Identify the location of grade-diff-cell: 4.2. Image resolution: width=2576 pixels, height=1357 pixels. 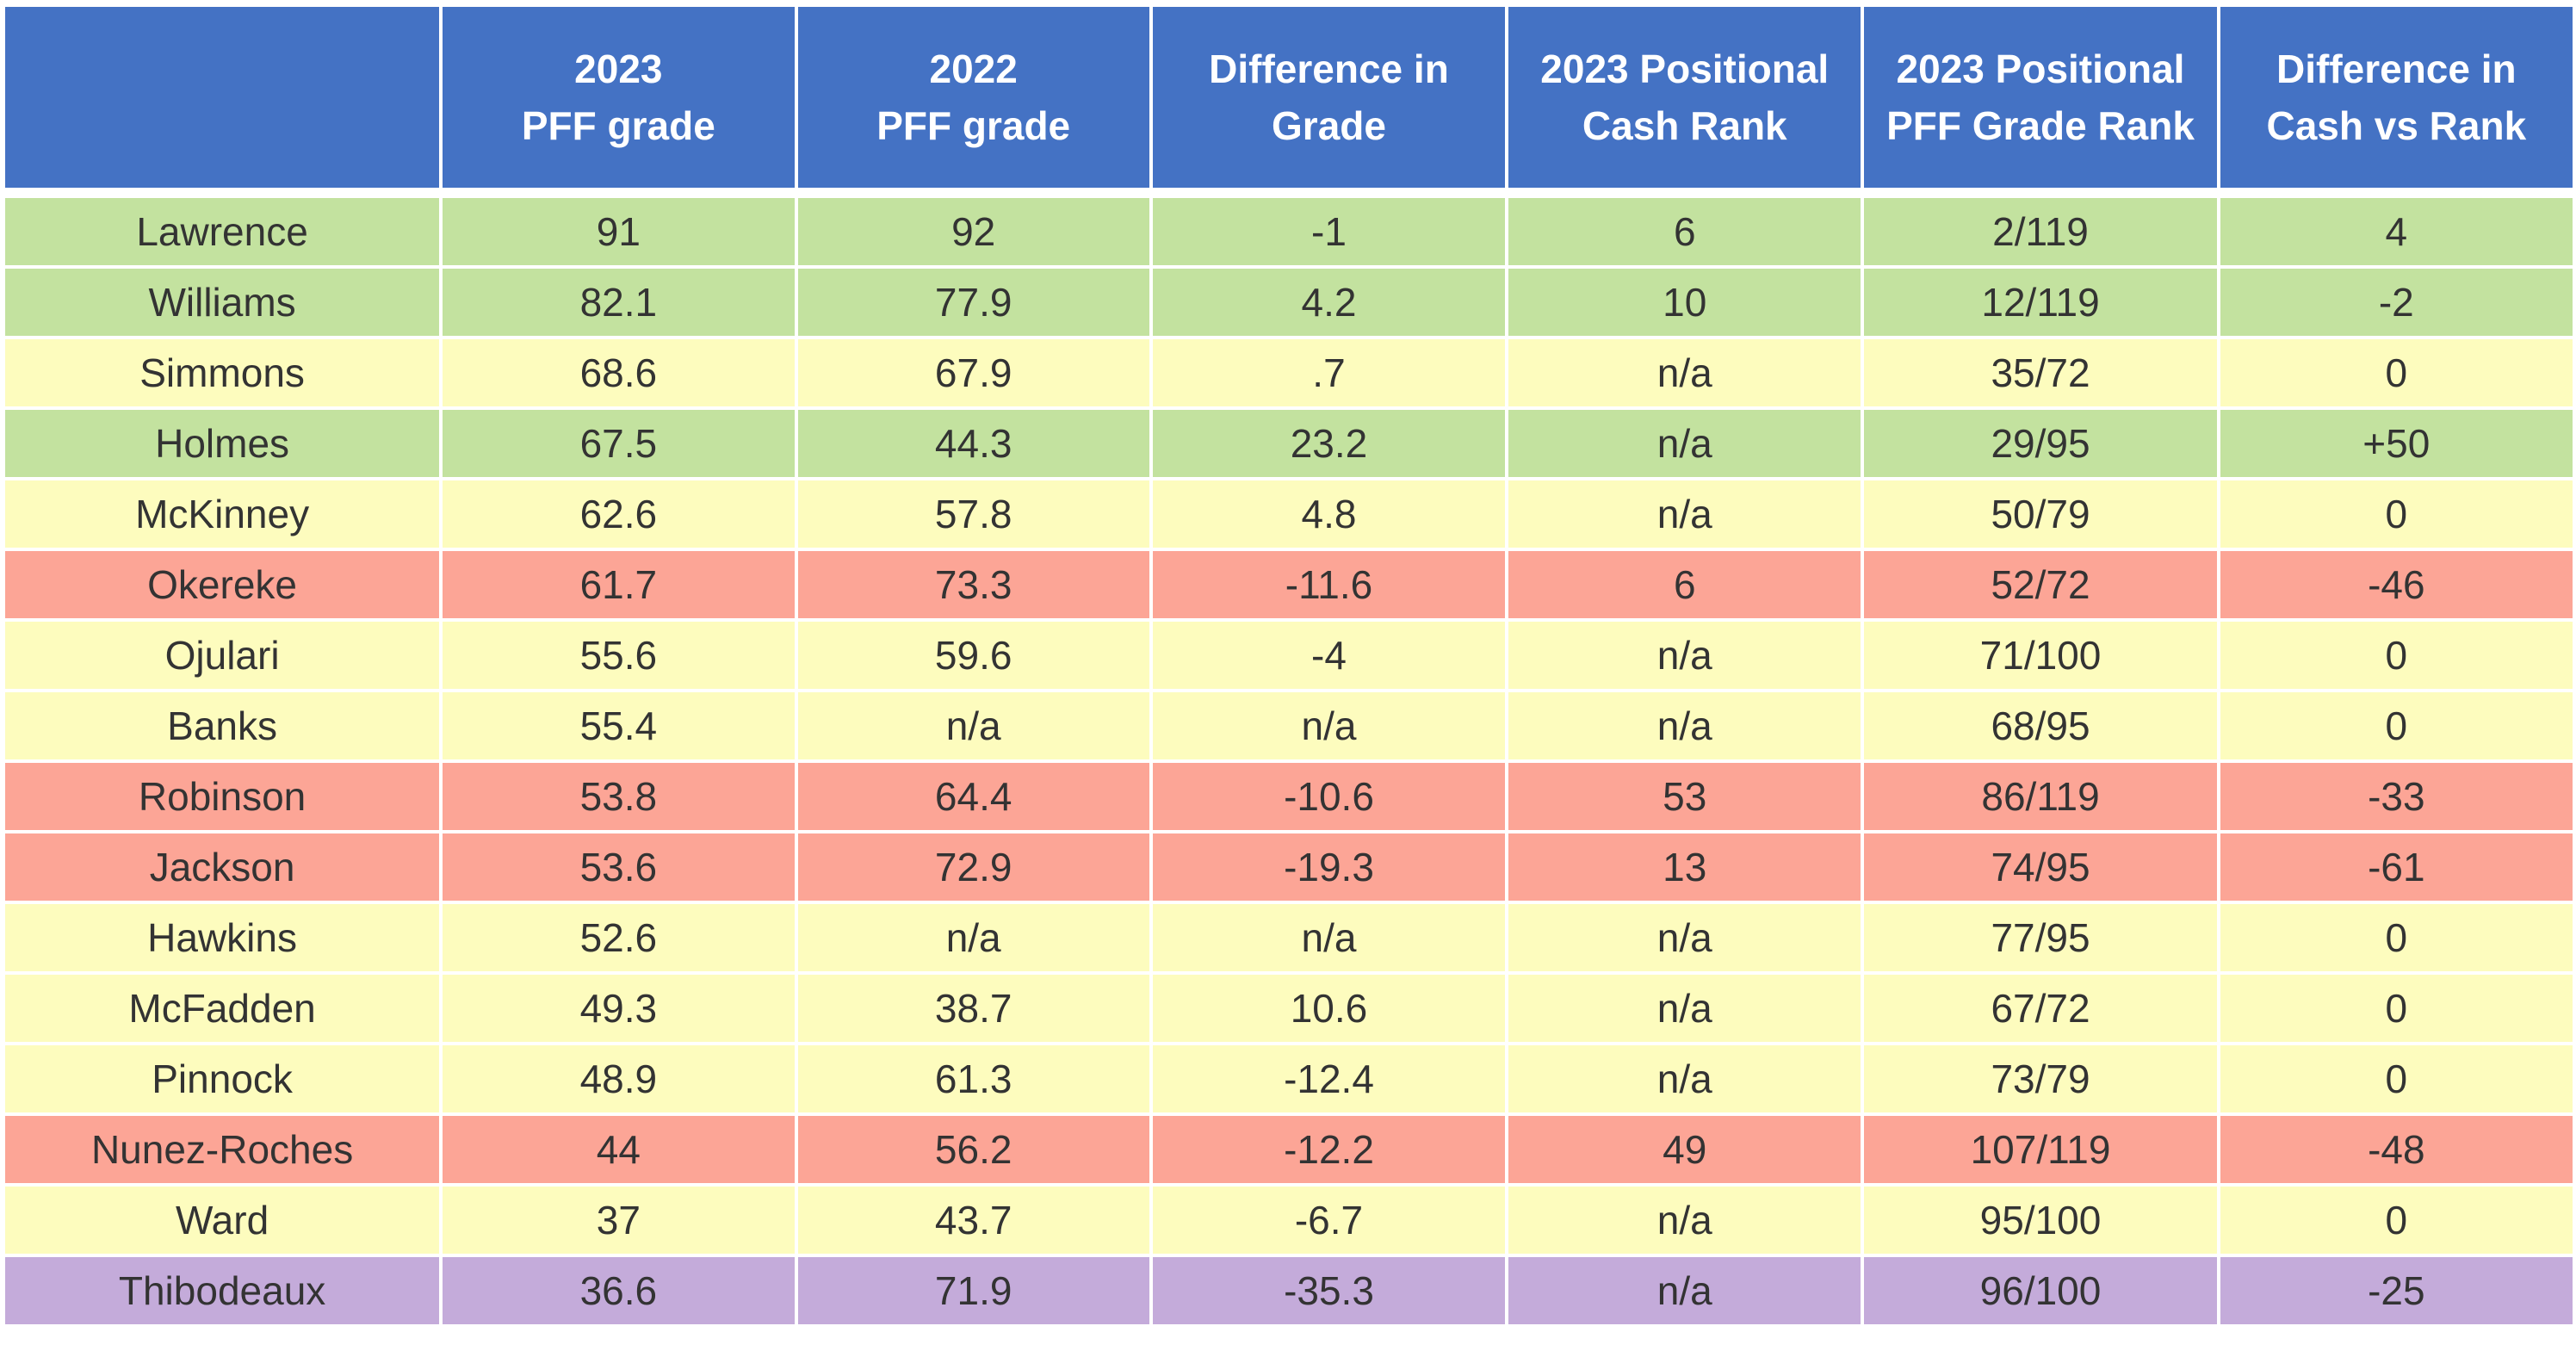
(1329, 302).